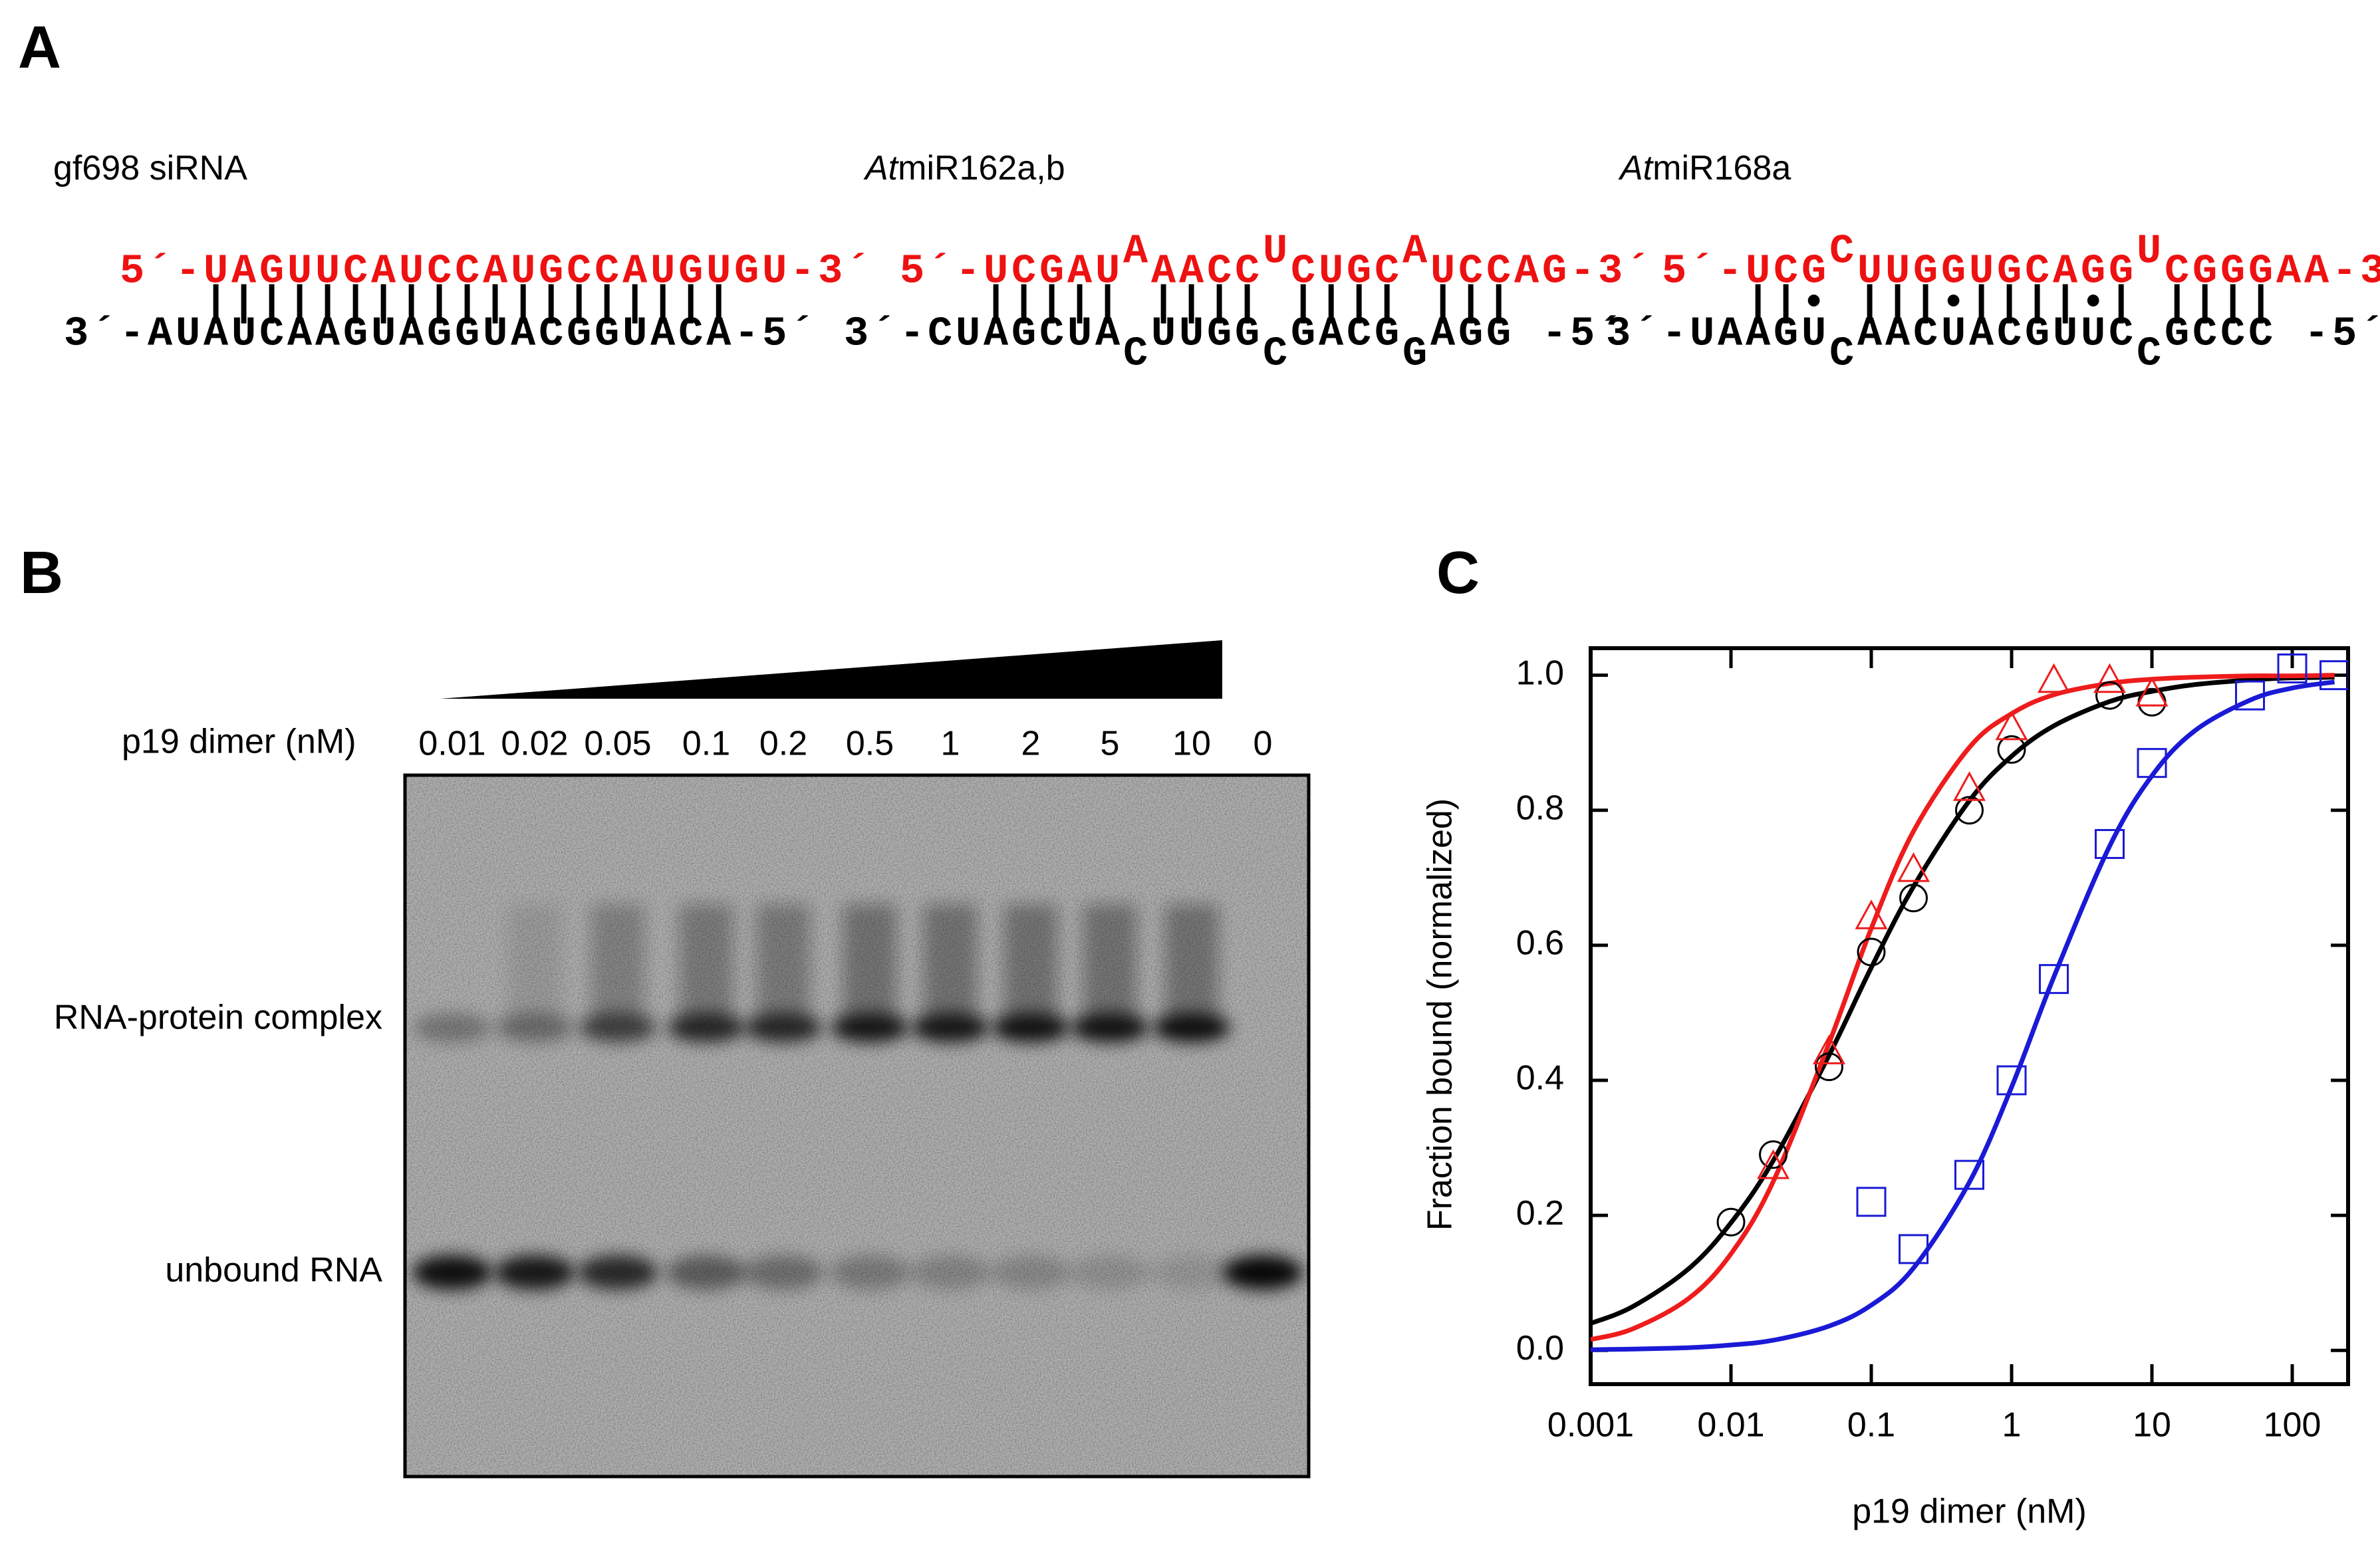  Describe the element at coordinates (981, 168) in the screenshot. I see `title-text: miR162a,b` at that location.